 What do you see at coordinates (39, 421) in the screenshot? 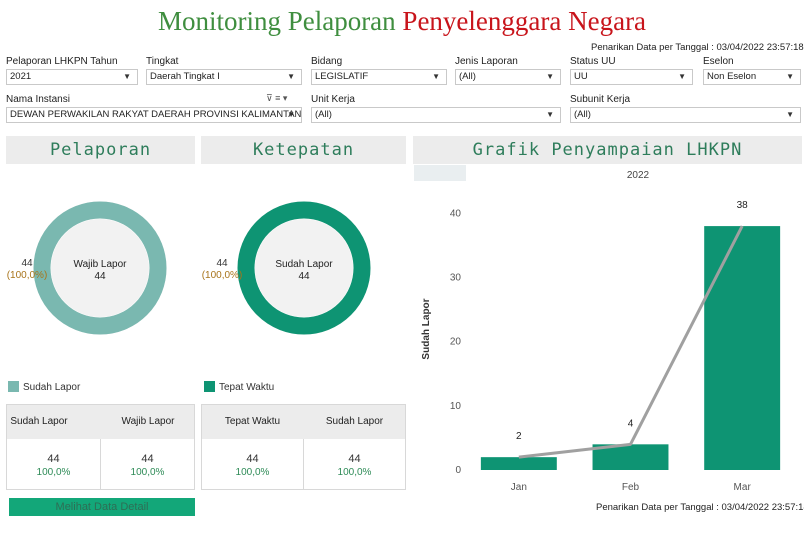
I see `table-header-cell: Sudah Lapor` at bounding box center [39, 421].